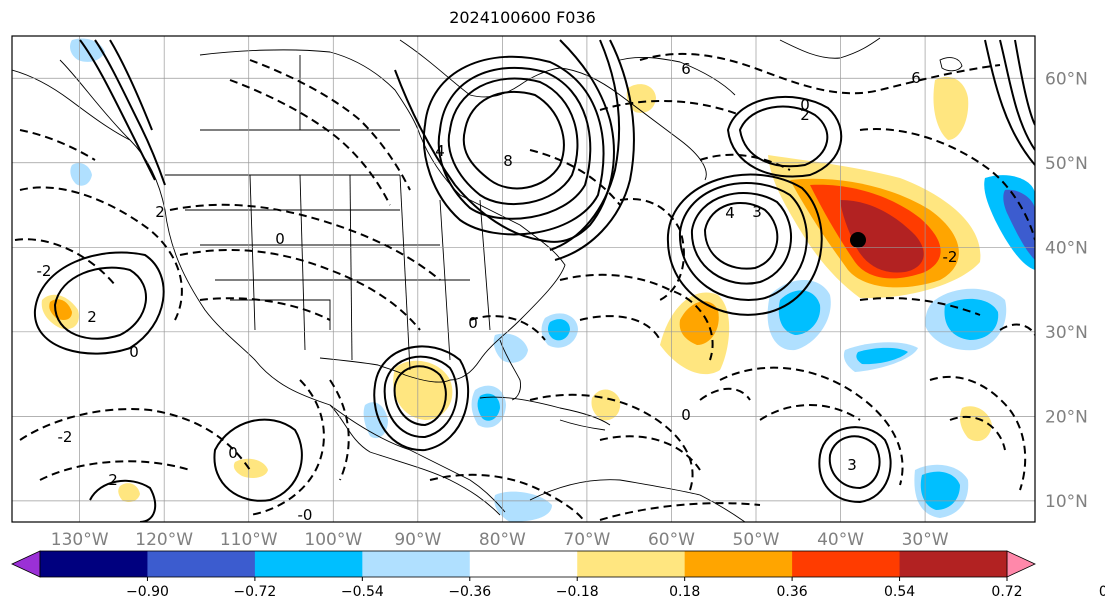  What do you see at coordinates (1066, 502) in the screenshot?
I see `latitude-label: 10°N` at bounding box center [1066, 502].